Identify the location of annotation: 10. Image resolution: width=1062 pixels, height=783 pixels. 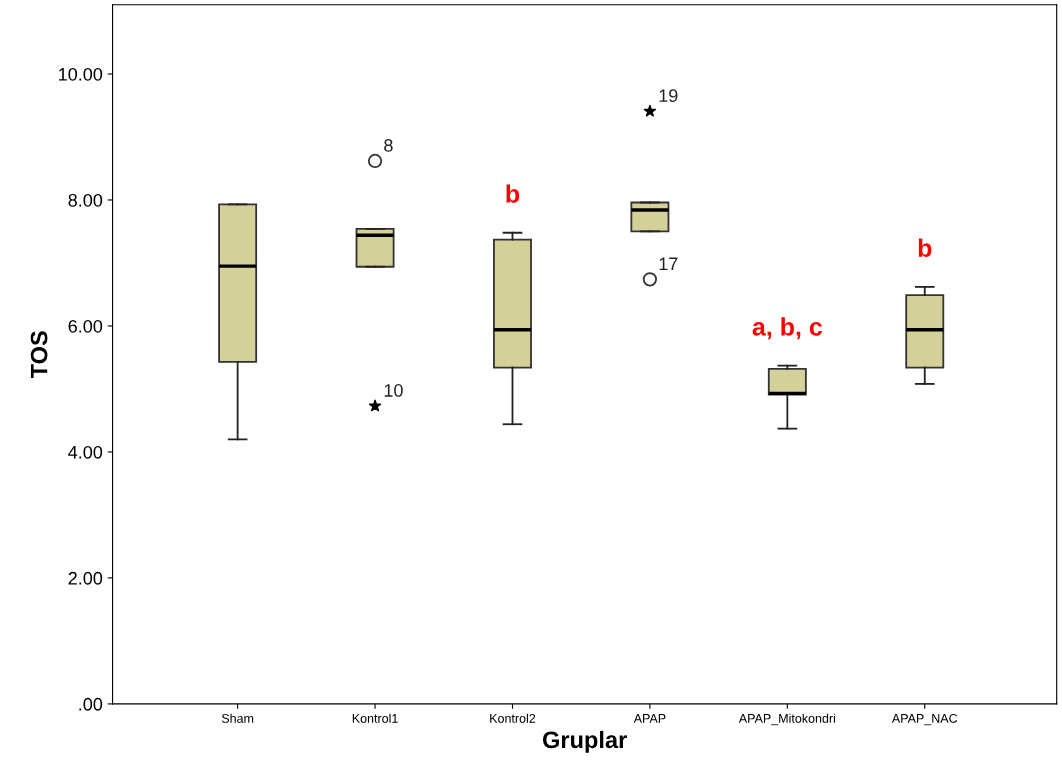
(393, 390).